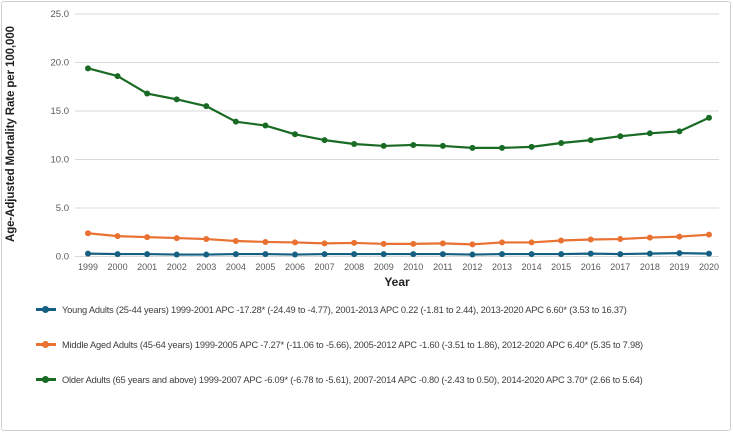  What do you see at coordinates (88, 267) in the screenshot?
I see `x-tick-label: 1999` at bounding box center [88, 267].